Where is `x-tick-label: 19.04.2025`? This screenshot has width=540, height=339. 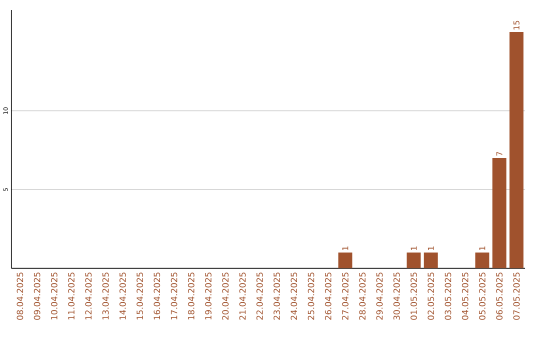 x-tick-label: 19.04.2025 is located at coordinates (208, 296).